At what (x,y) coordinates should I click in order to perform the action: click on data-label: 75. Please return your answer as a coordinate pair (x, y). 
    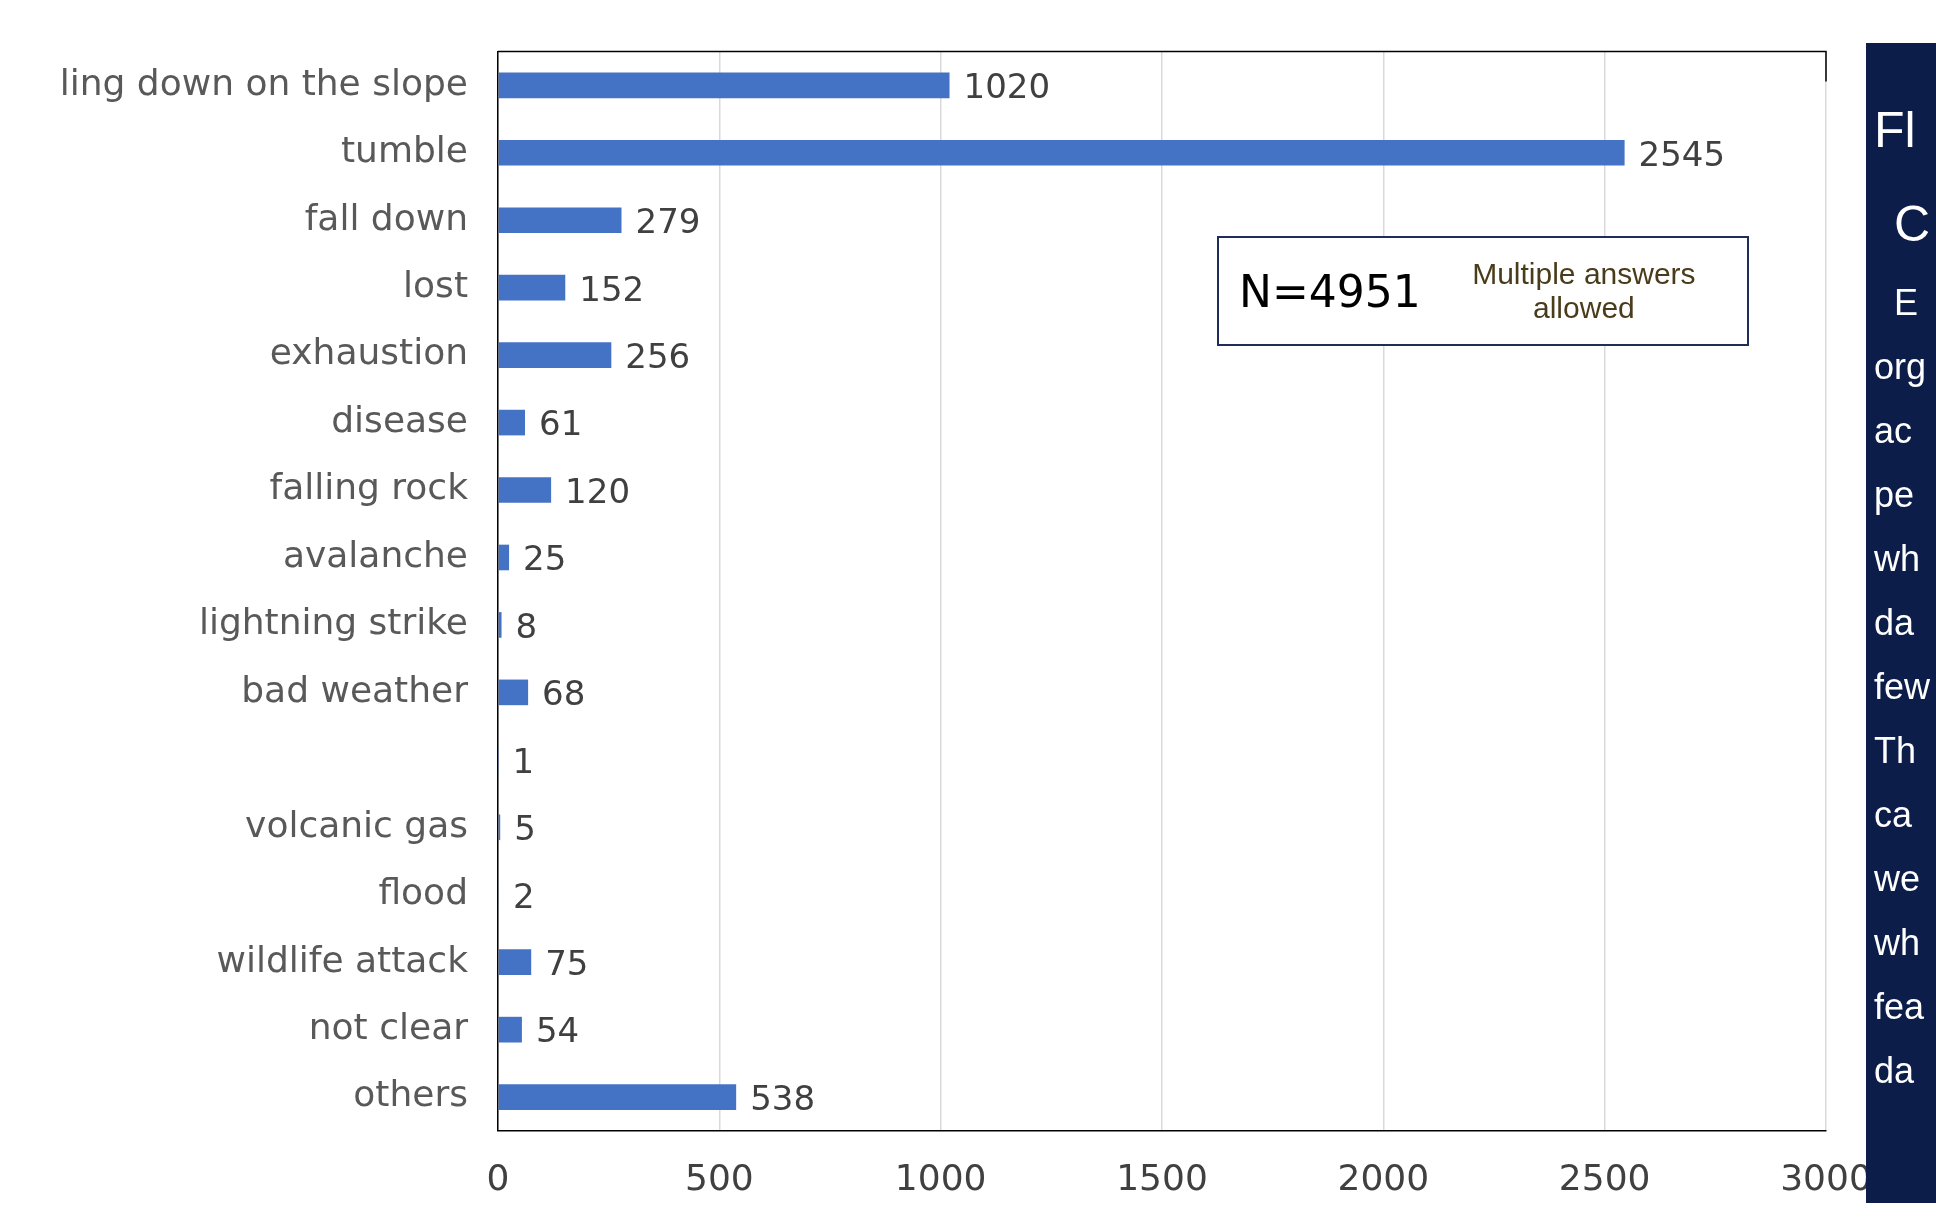
    Looking at the image, I should click on (567, 963).